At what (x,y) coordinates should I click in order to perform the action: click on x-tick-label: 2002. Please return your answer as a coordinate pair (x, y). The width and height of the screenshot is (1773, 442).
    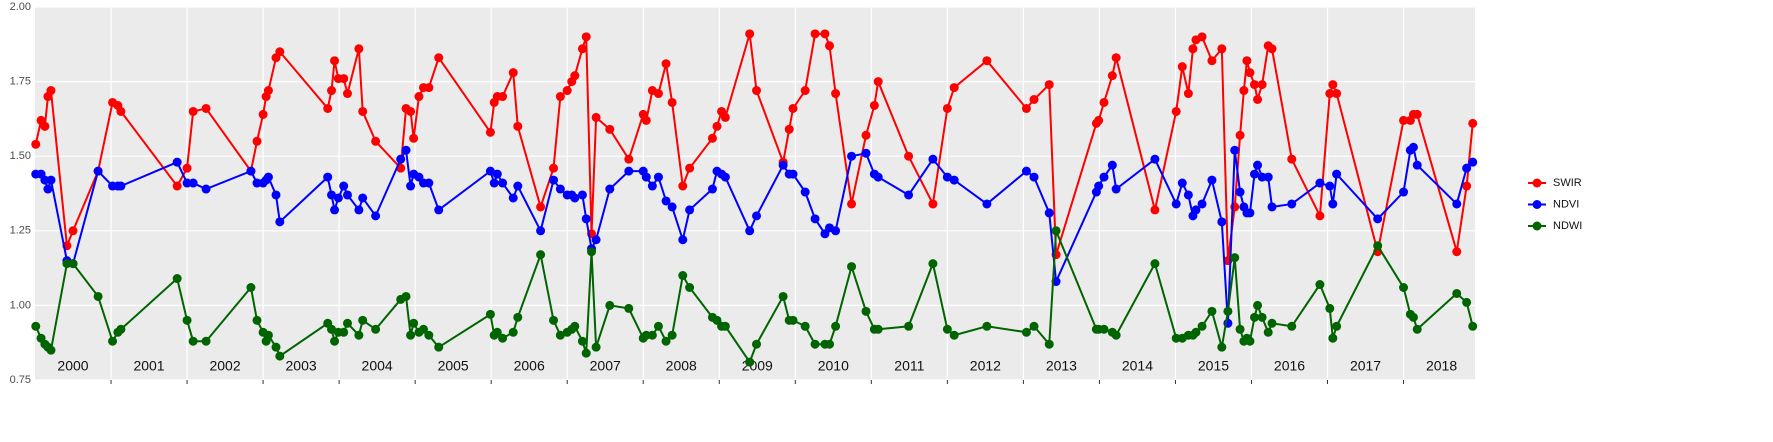
    Looking at the image, I should click on (224, 366).